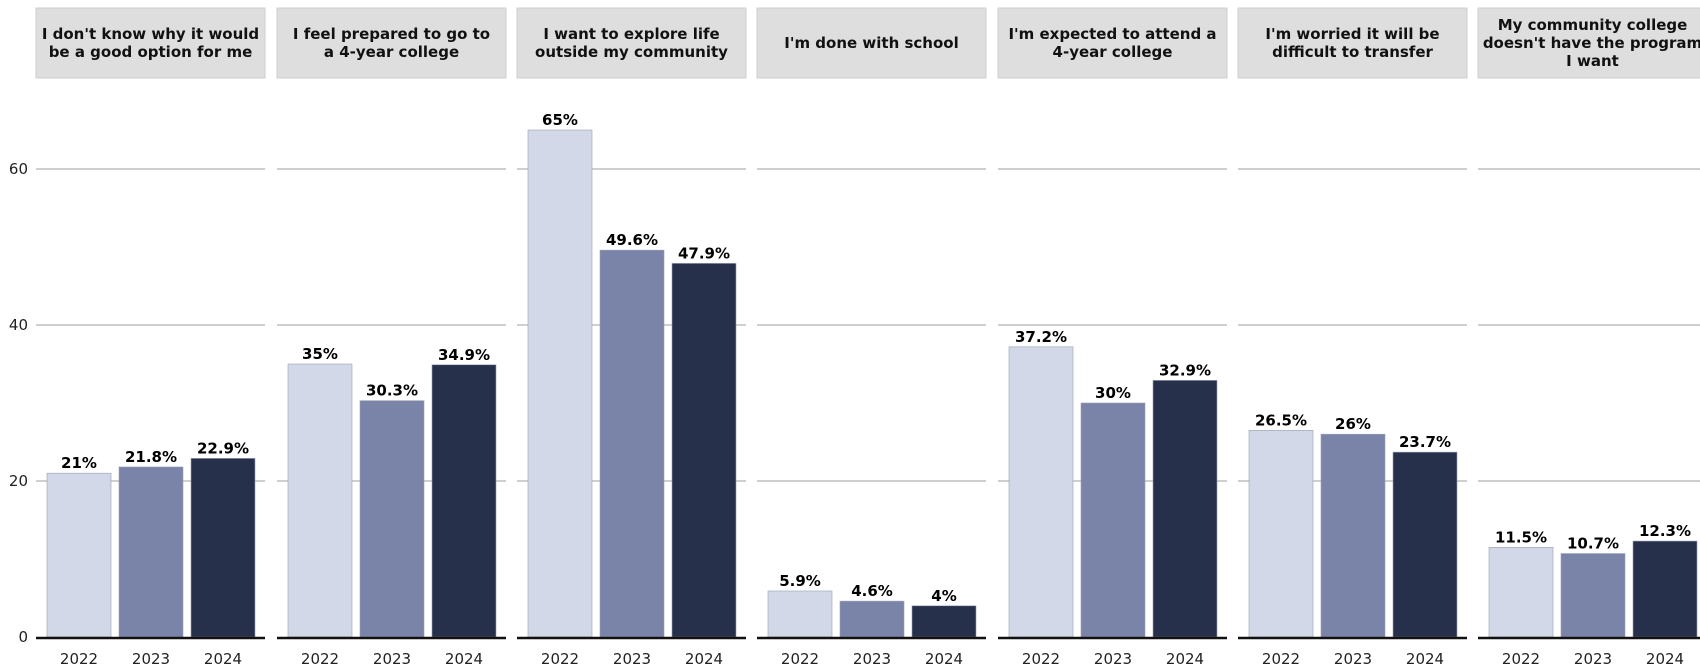  Describe the element at coordinates (151, 457) in the screenshot. I see `data-label: 21.8%` at that location.